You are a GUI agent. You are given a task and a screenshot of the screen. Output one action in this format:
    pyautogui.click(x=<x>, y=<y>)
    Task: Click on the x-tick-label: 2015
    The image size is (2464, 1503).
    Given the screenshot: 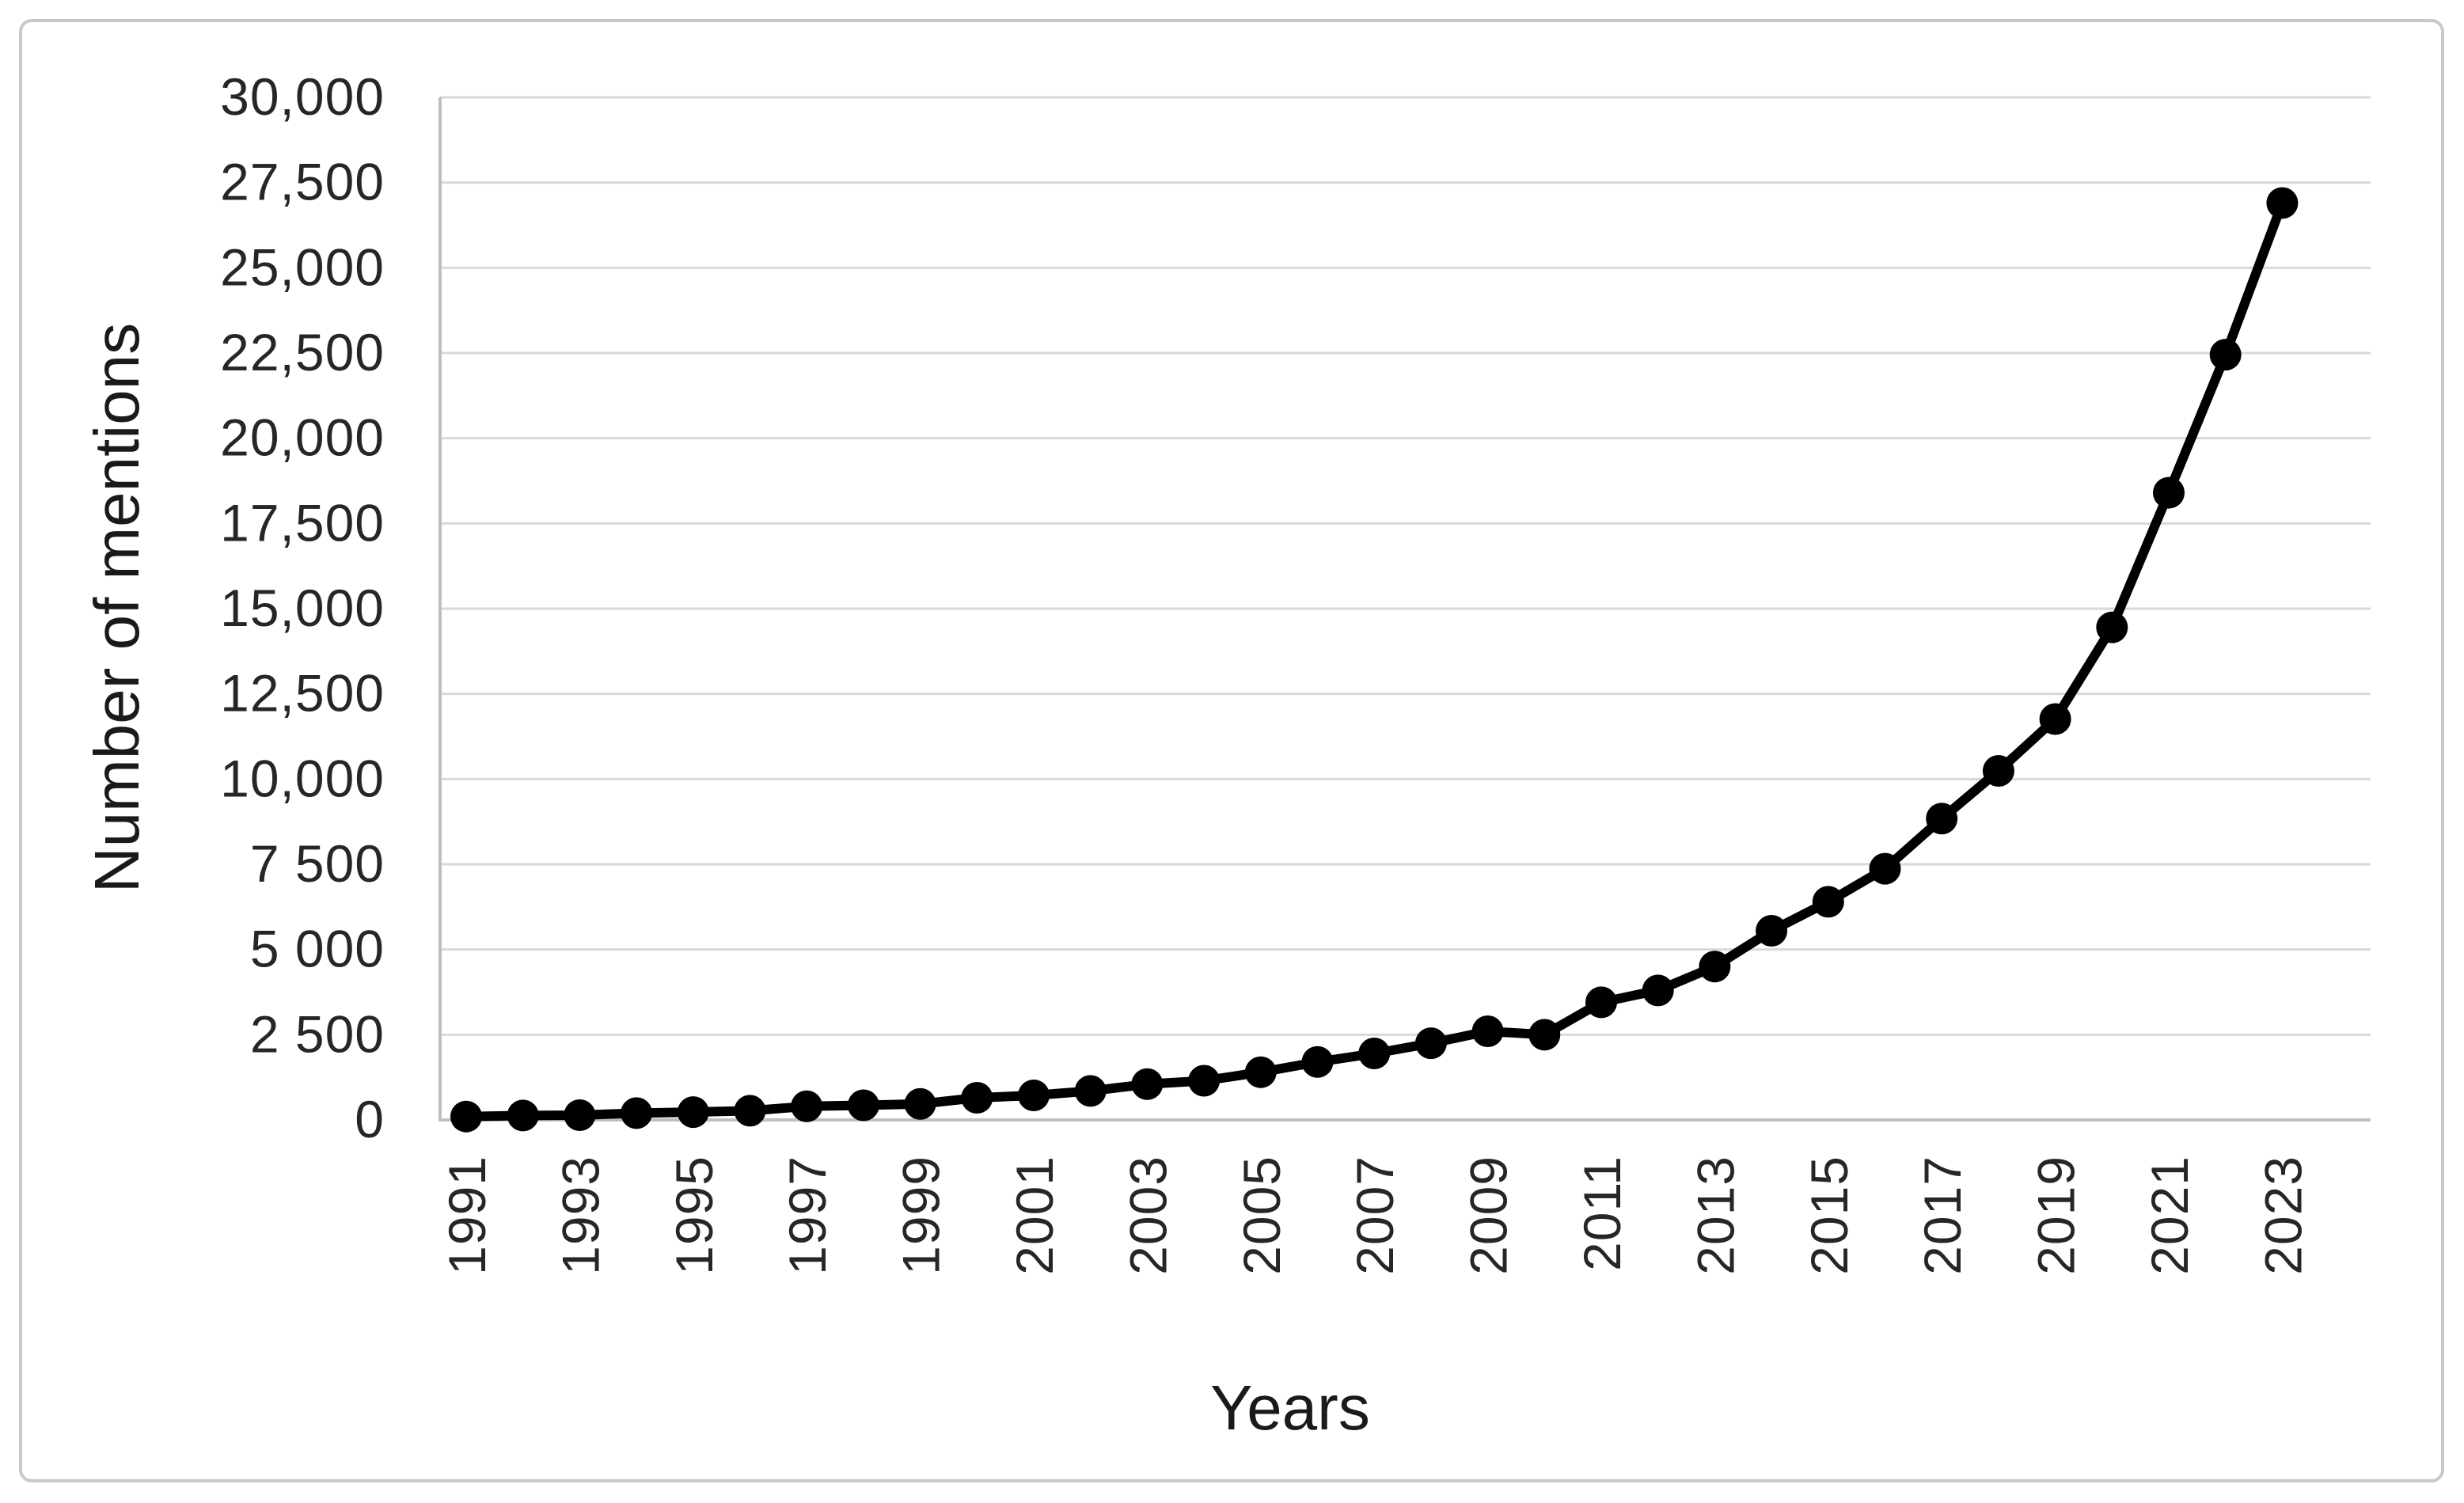 What is the action you would take?
    pyautogui.click(x=1829, y=1215)
    